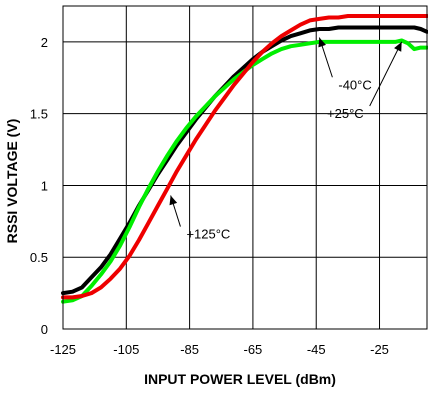 The width and height of the screenshot is (428, 393). I want to click on y-tick-label: 0, so click(44, 329).